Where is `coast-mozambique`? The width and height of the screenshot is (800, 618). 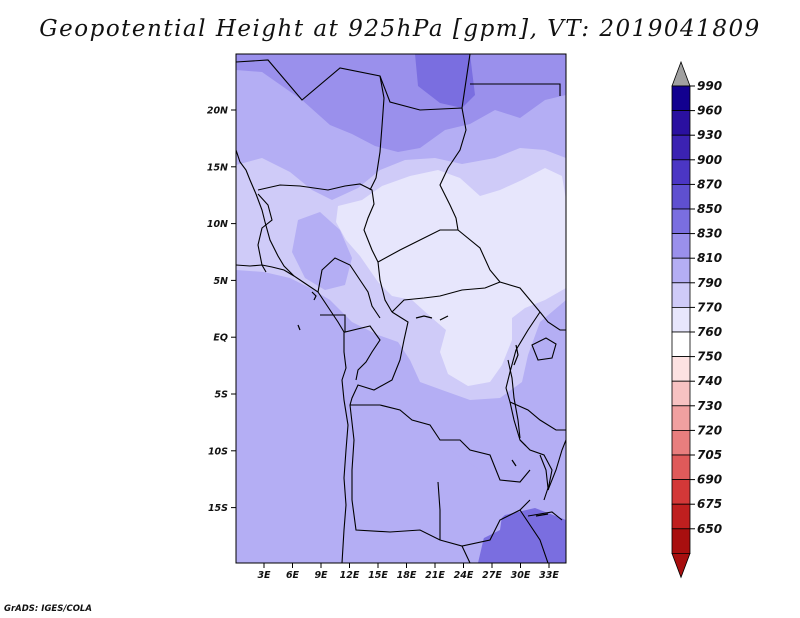 coast-mozambique is located at coordinates (545, 516).